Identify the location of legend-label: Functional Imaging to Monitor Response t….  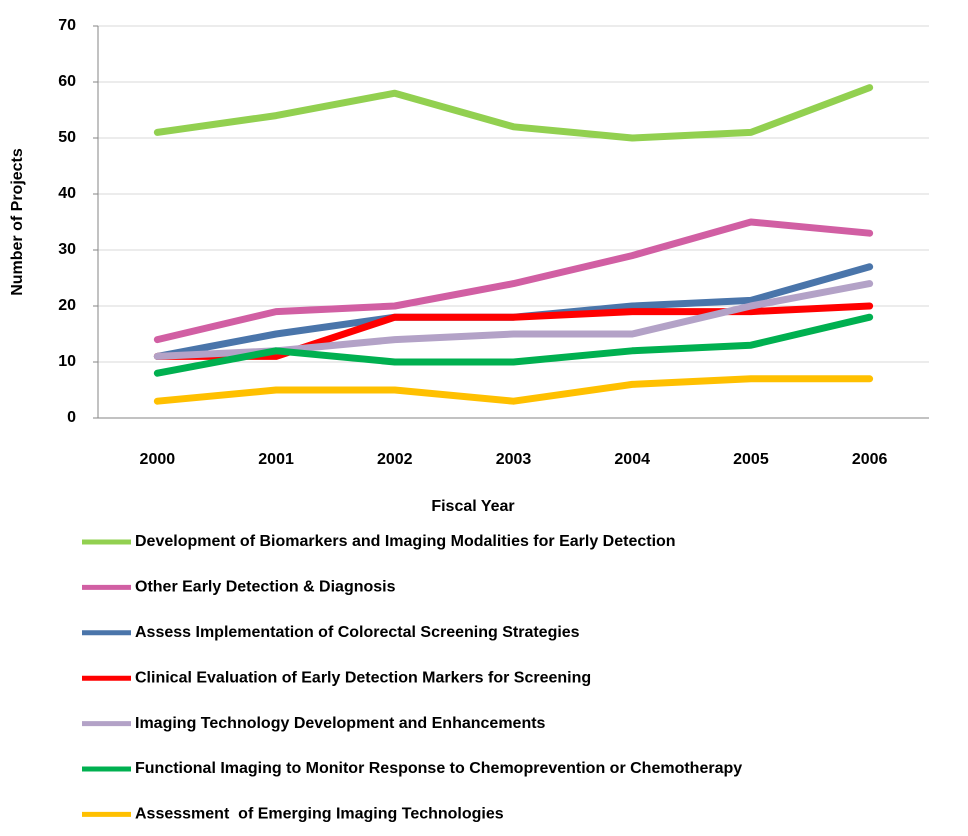
(438, 768).